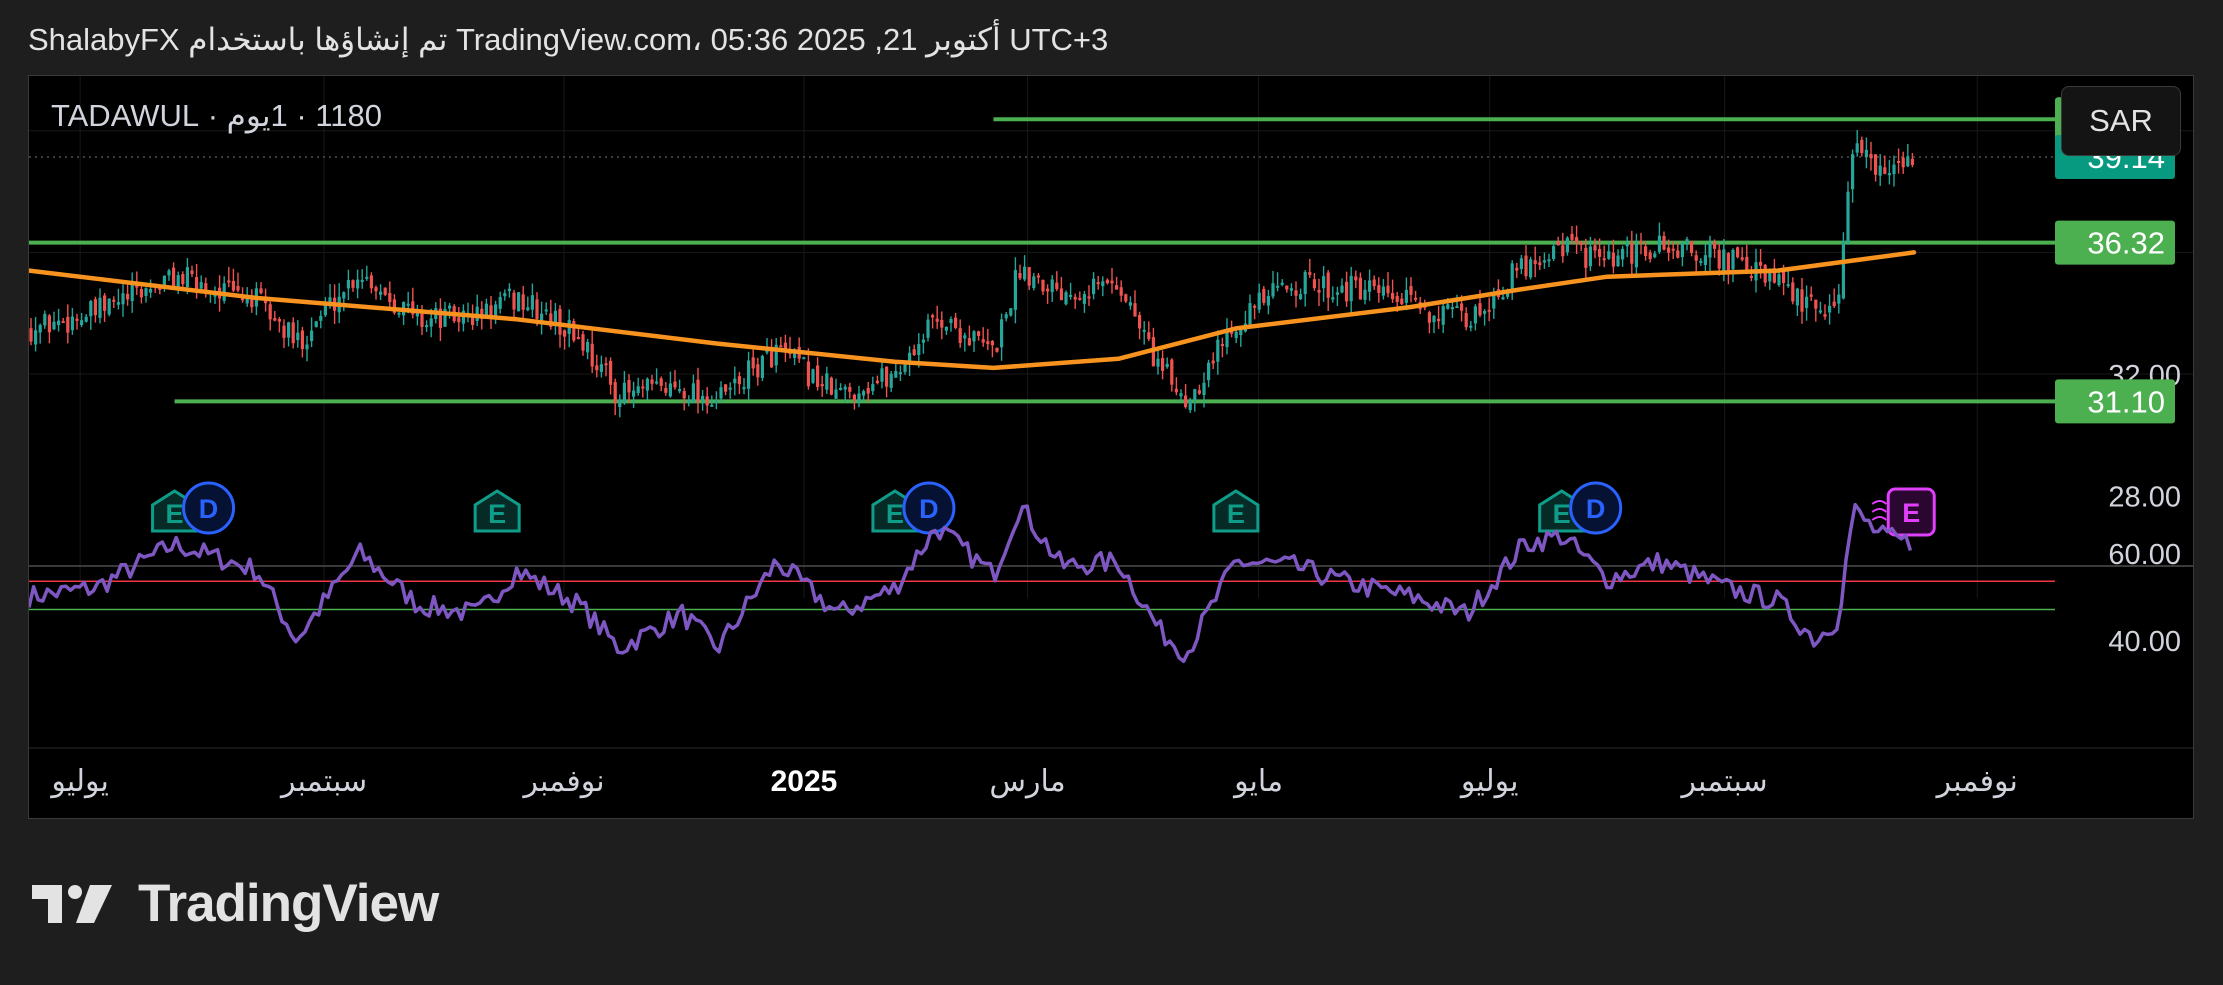 The width and height of the screenshot is (2223, 985). What do you see at coordinates (2126, 401) in the screenshot?
I see `price-level-badge-label: 31.10` at bounding box center [2126, 401].